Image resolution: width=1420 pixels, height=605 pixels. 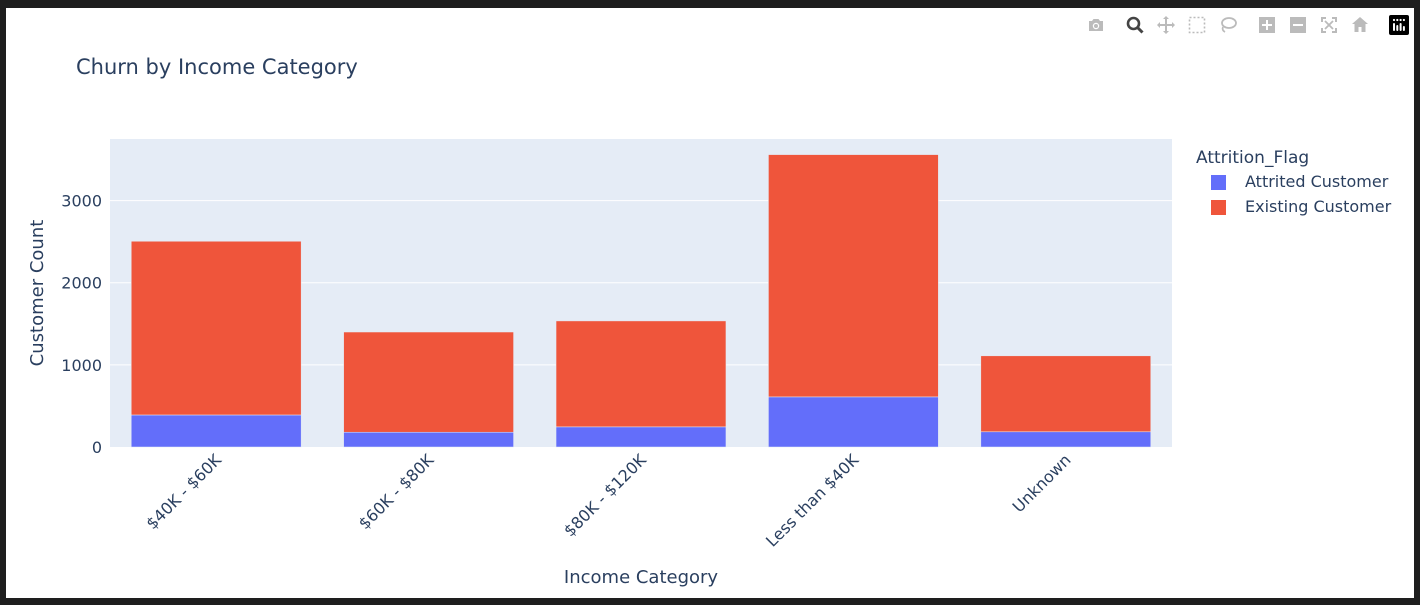 What do you see at coordinates (1297, 25) in the screenshot?
I see `zoom-out-icon` at bounding box center [1297, 25].